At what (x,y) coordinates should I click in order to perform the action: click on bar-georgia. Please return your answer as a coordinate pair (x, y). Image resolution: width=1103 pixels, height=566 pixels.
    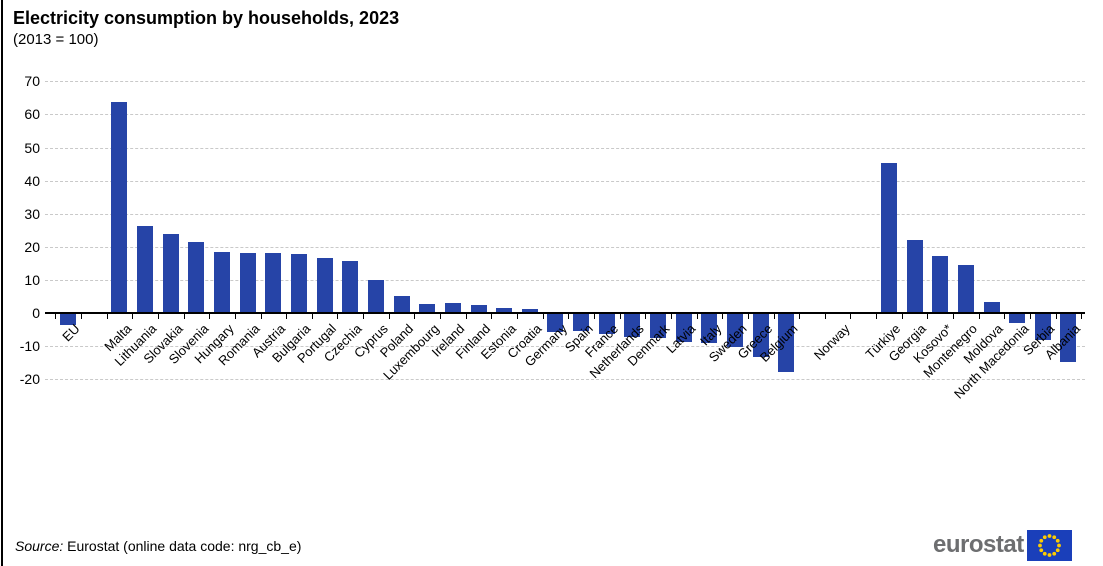
    Looking at the image, I should click on (914, 276).